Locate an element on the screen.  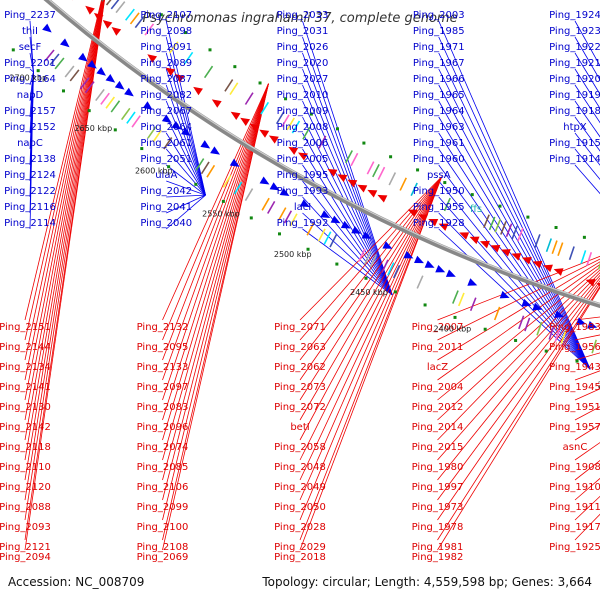
gene-label: Ping_2141 is located at coordinates (25, 387).